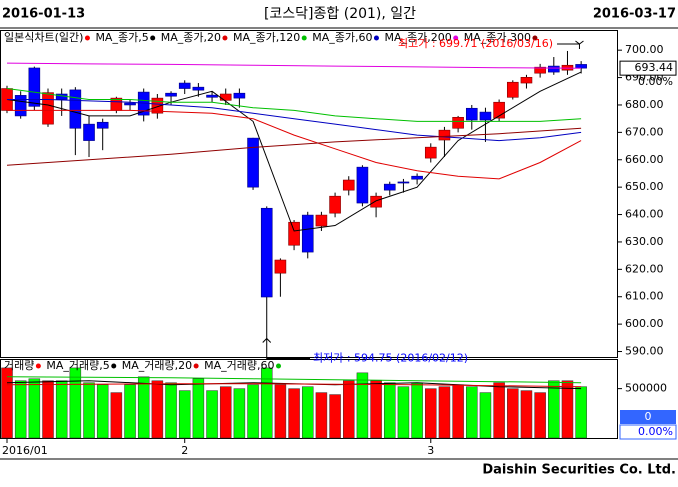  I want to click on legend-label: MA_종가,120, so click(266, 37).